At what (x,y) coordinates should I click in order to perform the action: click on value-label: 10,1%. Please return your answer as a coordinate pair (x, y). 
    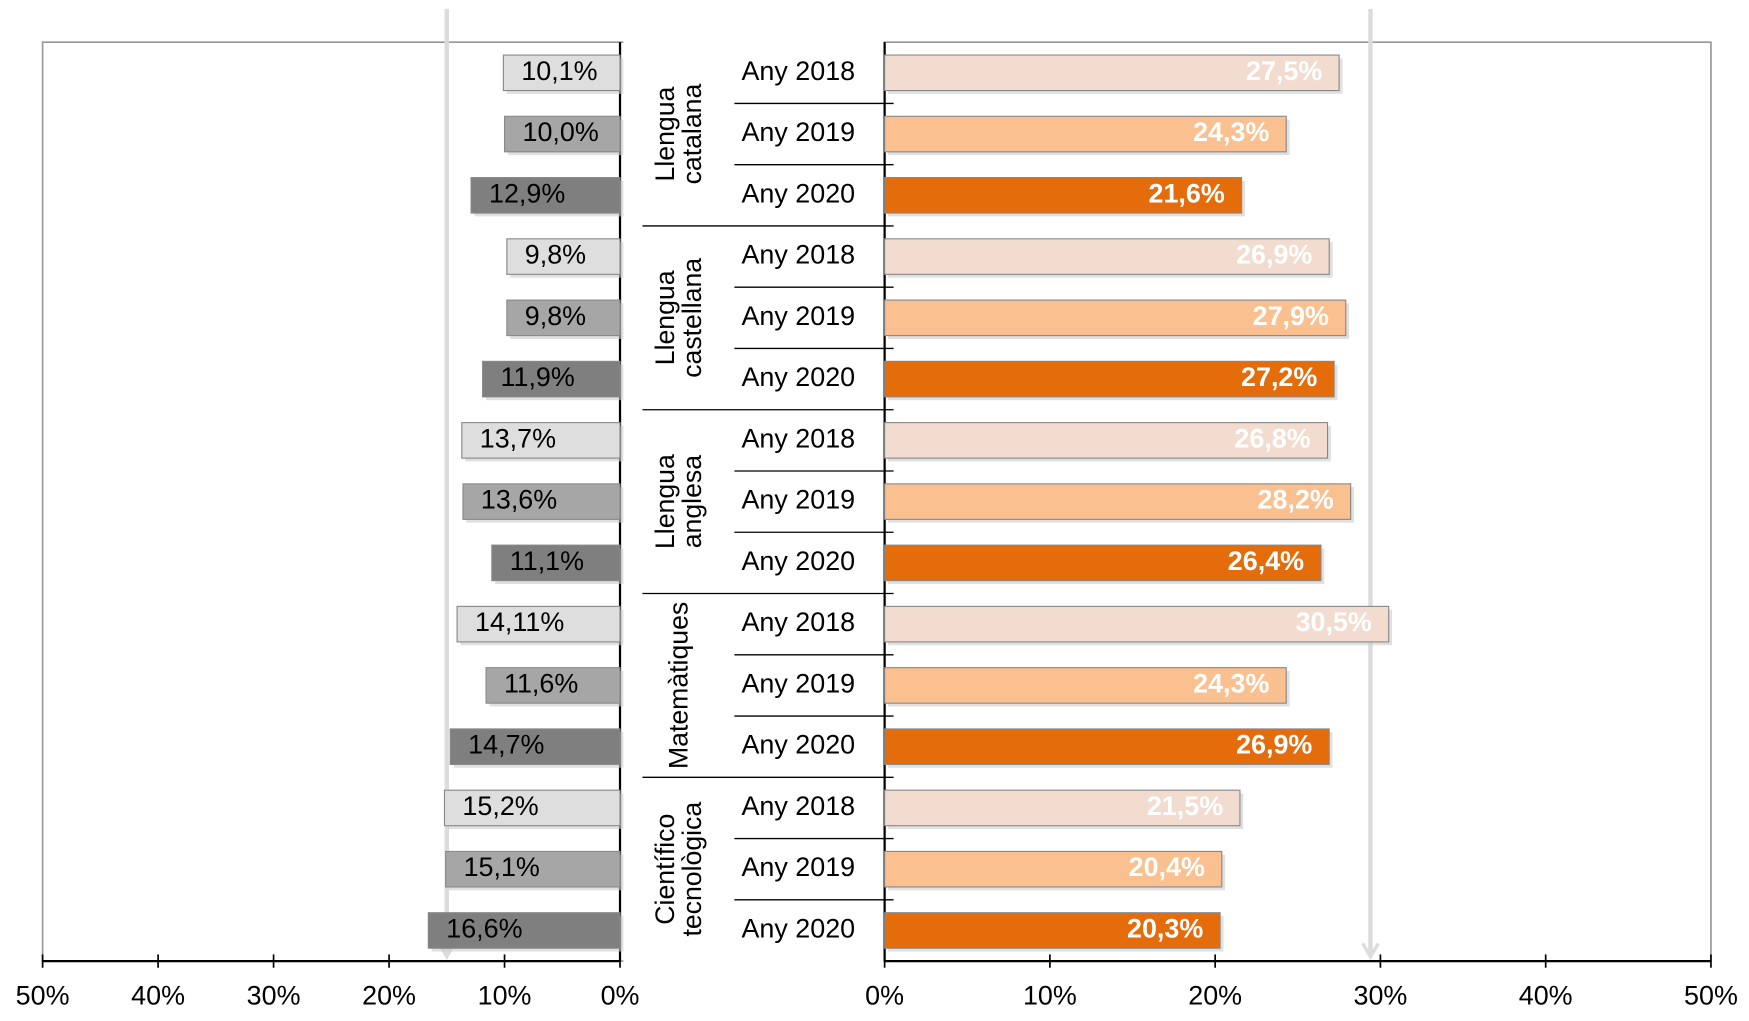
    Looking at the image, I should click on (559, 71).